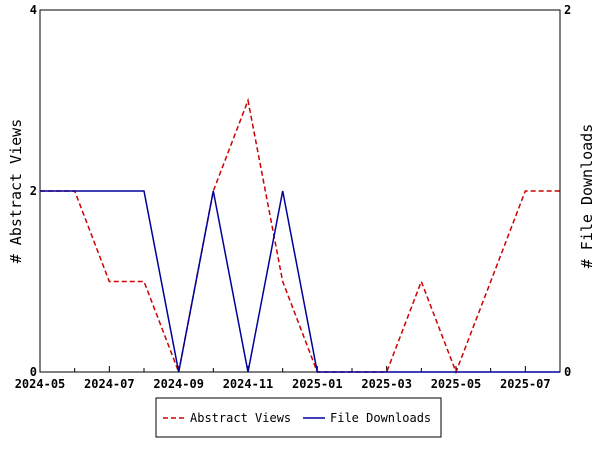 The width and height of the screenshot is (600, 450). Describe the element at coordinates (567, 10) in the screenshot. I see `y-tick-label-right: 2` at that location.